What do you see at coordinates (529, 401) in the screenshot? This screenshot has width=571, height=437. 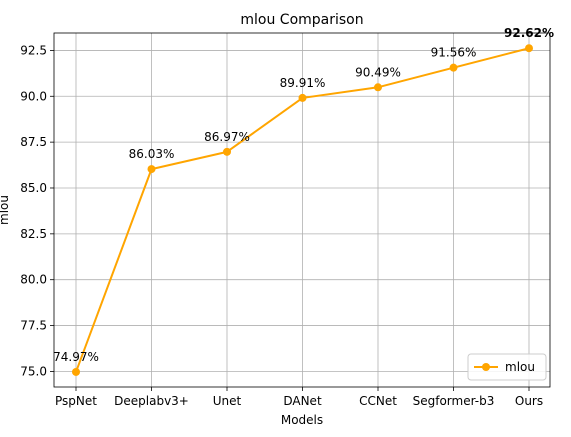 I see `x-tick-label: Ours` at bounding box center [529, 401].